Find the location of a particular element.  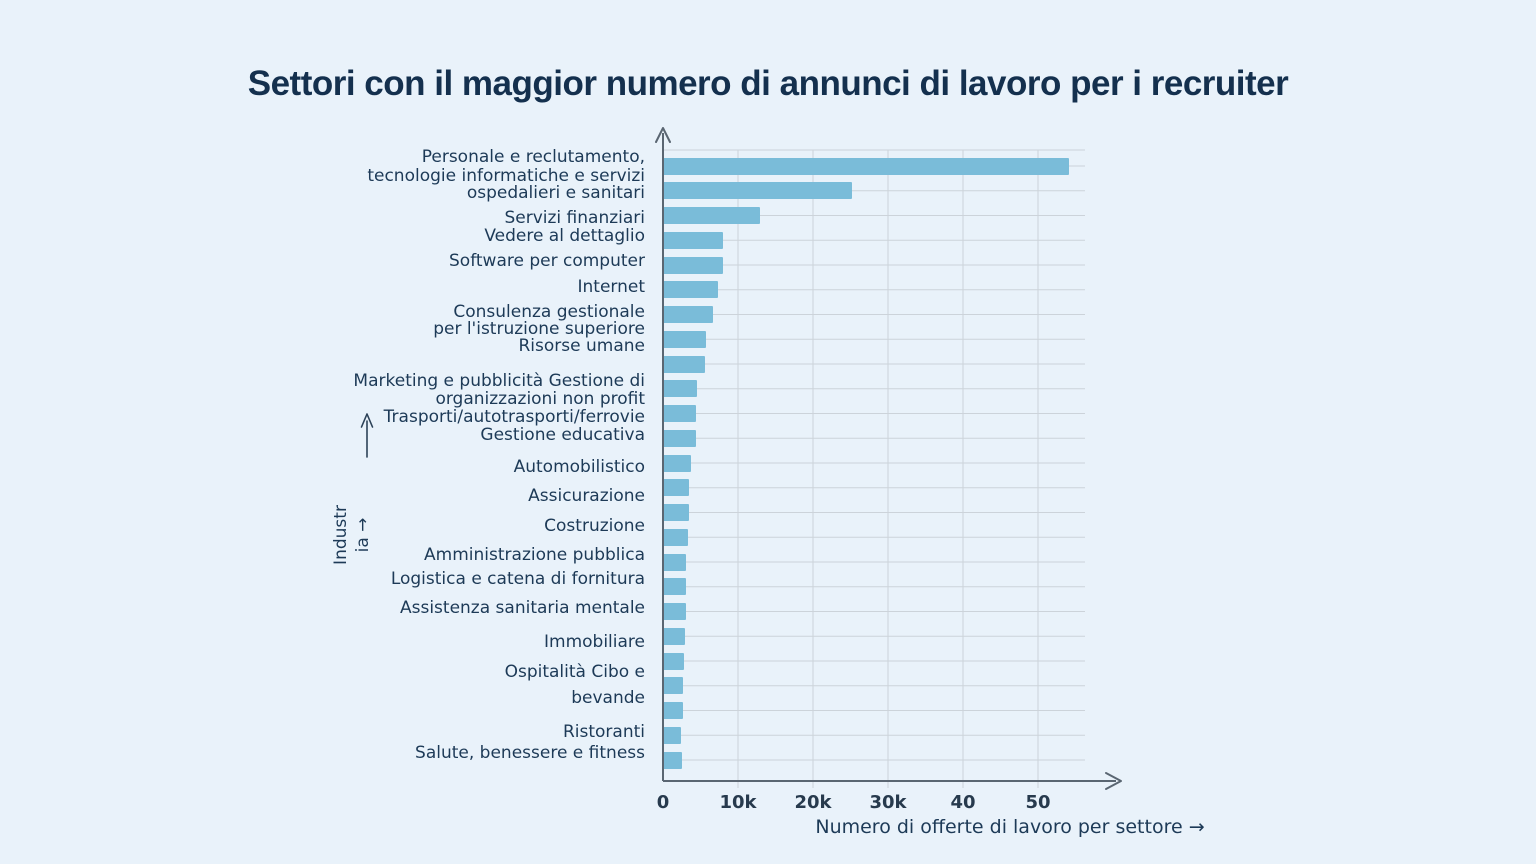

y-axis-title-line-2: ia → is located at coordinates (363, 535).